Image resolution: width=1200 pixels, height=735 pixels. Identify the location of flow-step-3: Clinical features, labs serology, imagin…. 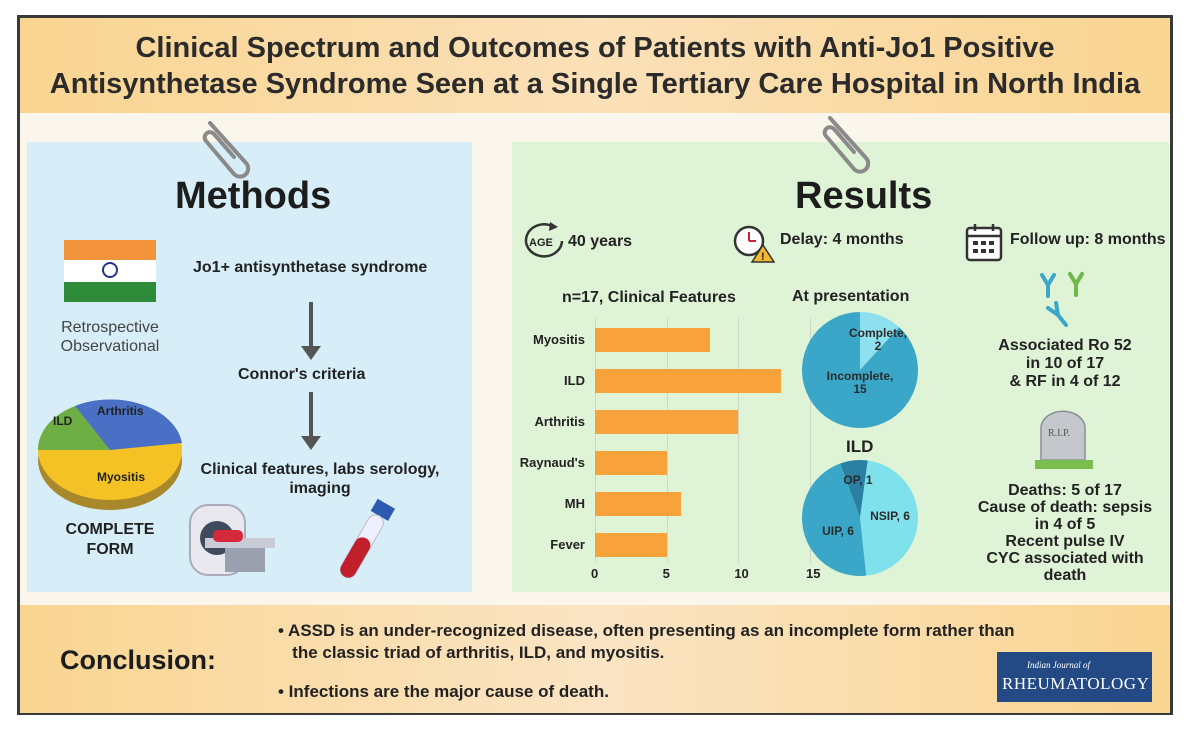
(320, 479).